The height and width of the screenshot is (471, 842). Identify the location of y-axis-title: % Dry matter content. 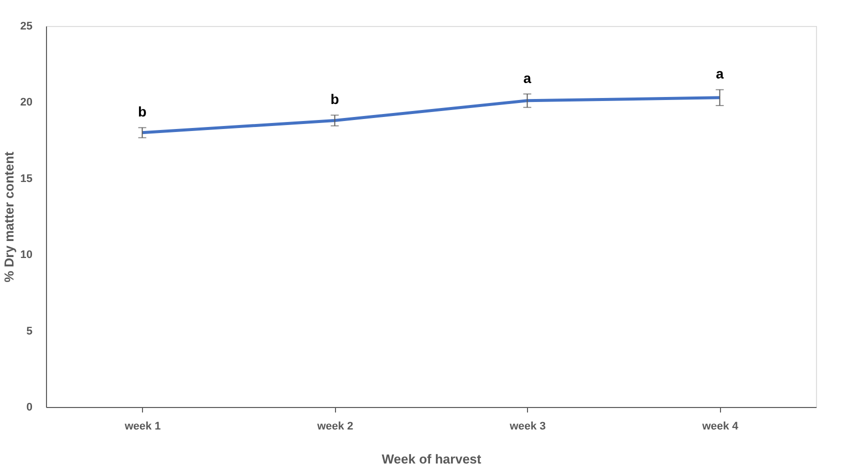
(8, 216).